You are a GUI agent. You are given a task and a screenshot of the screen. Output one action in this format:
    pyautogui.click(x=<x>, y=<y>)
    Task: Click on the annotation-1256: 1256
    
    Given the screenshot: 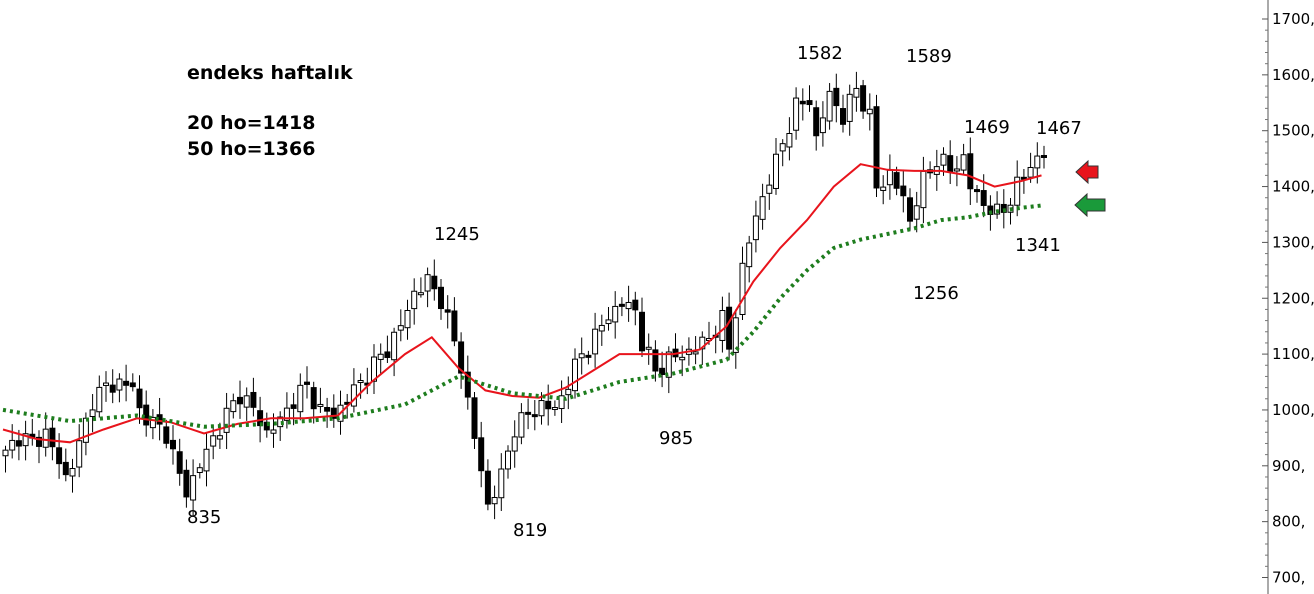 What is the action you would take?
    pyautogui.click(x=936, y=293)
    